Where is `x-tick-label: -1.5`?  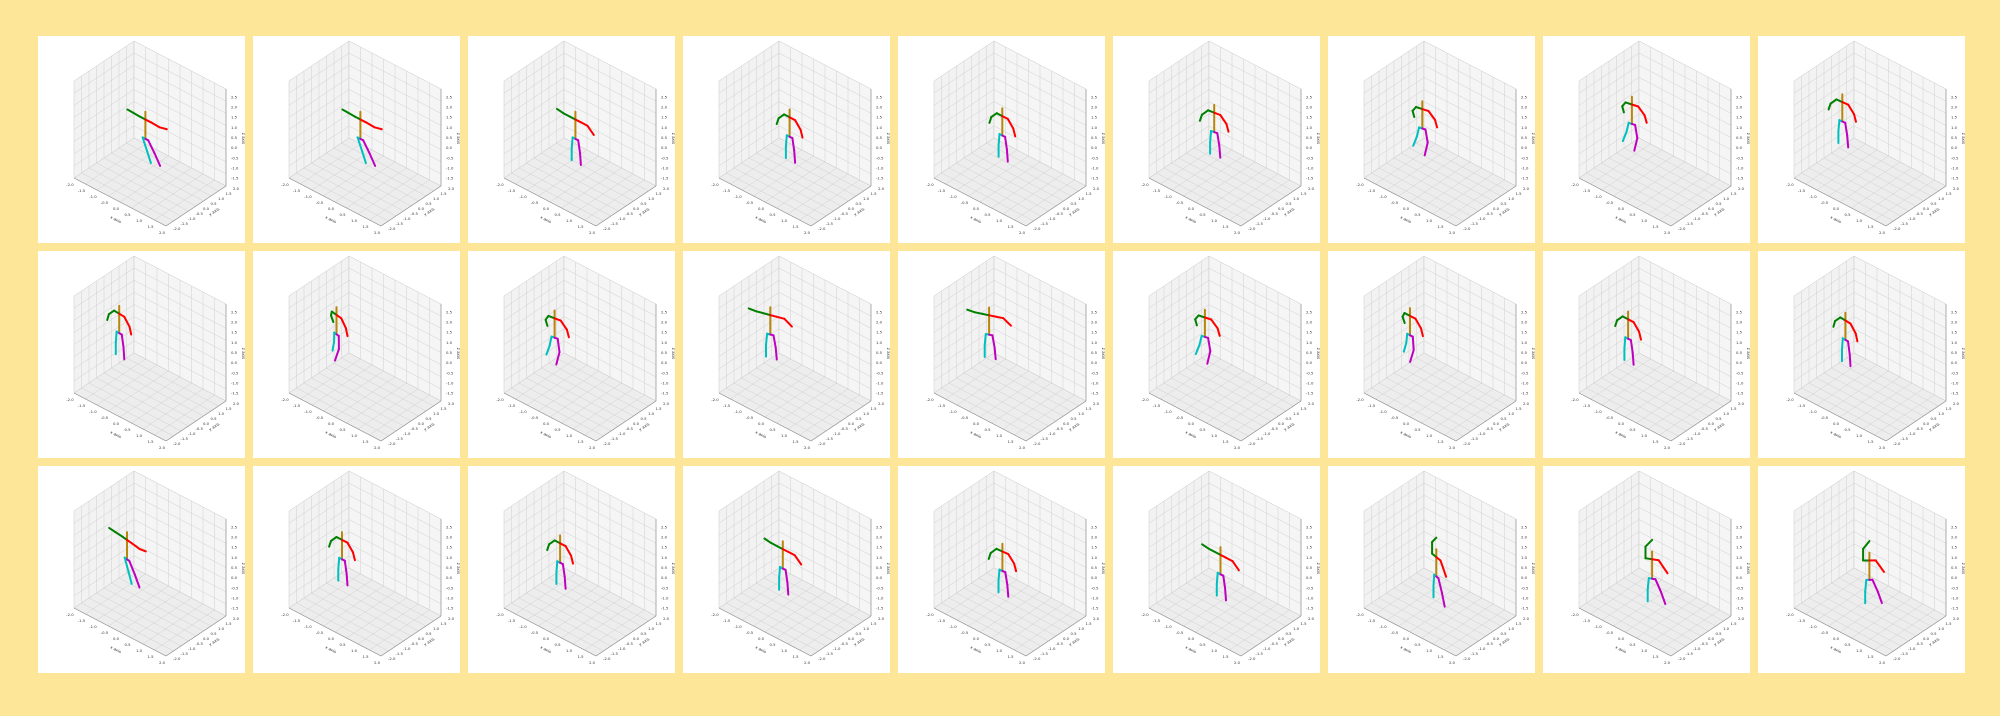
x-tick-label: -1.5 is located at coordinates (1802, 620).